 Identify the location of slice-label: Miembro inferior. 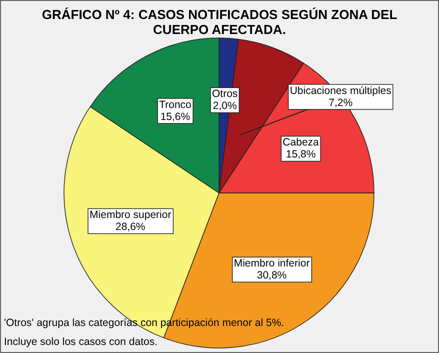
(272, 264).